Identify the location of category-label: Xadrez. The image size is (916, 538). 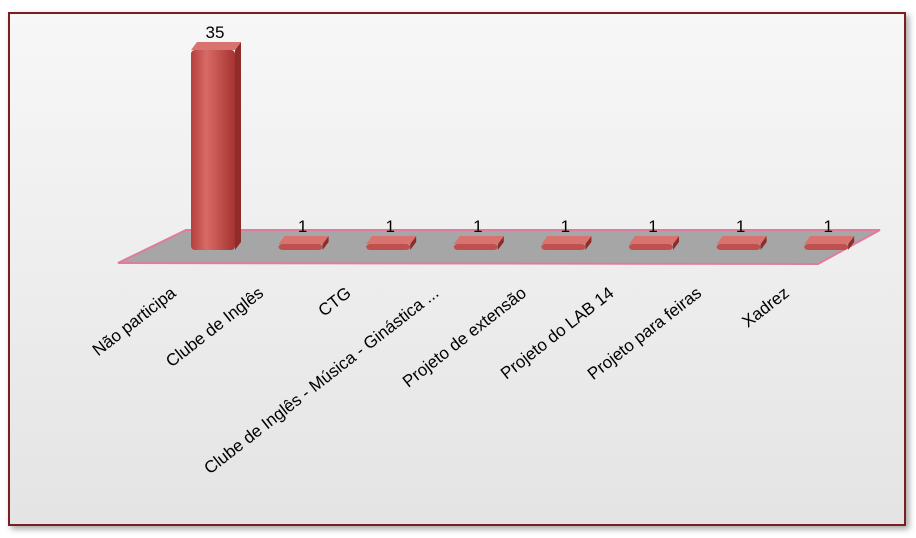
(766, 307).